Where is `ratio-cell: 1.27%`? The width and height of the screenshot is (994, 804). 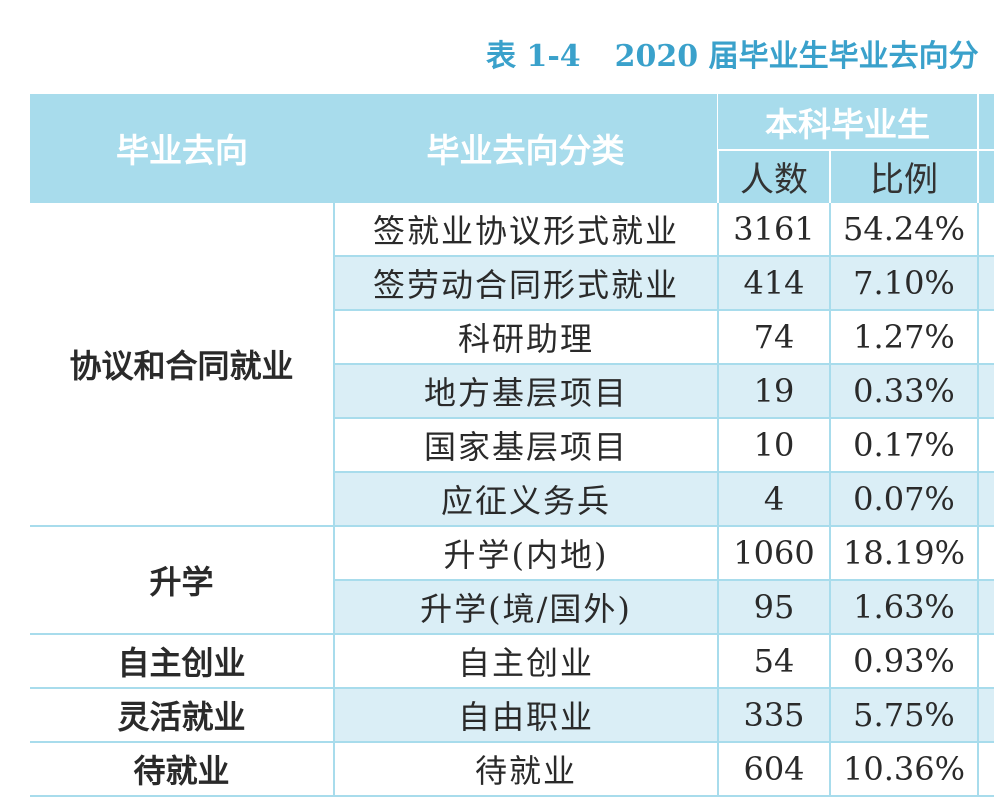
ratio-cell: 1.27% is located at coordinates (903, 336).